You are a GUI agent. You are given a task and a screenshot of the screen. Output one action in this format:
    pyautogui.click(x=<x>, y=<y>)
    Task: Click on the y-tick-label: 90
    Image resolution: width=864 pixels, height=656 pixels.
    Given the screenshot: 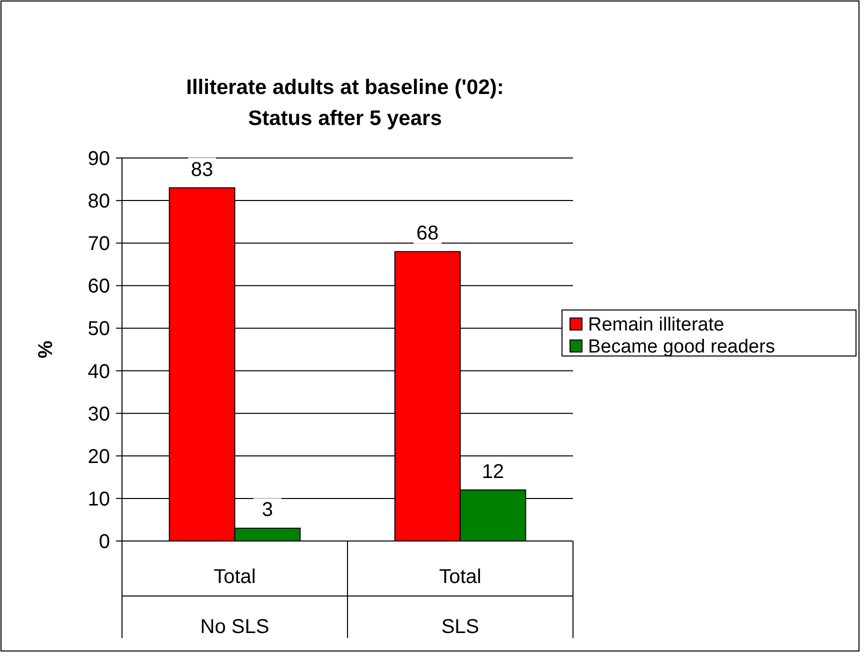 What is the action you would take?
    pyautogui.click(x=99, y=159)
    